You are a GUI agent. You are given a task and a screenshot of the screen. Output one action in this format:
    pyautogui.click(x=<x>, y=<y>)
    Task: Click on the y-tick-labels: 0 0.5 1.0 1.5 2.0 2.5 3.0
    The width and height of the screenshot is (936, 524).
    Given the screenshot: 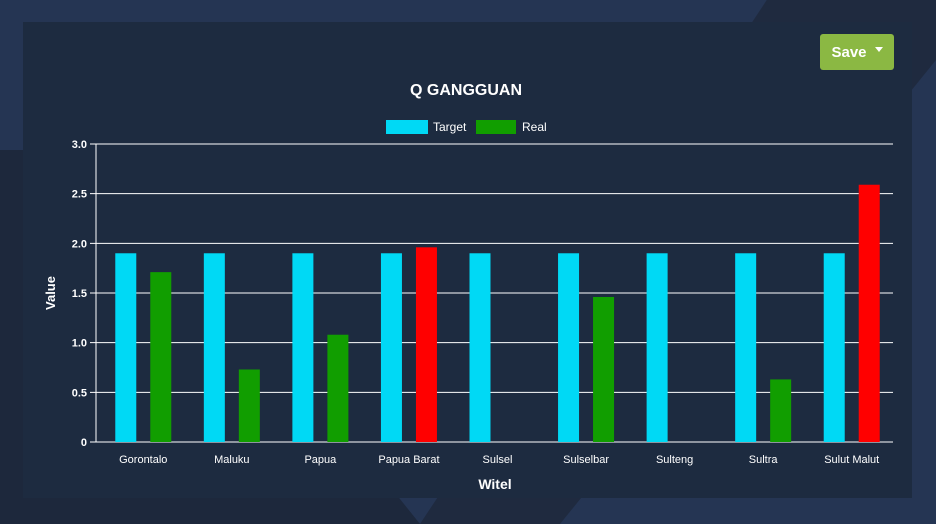 What is the action you would take?
    pyautogui.click(x=79, y=294)
    